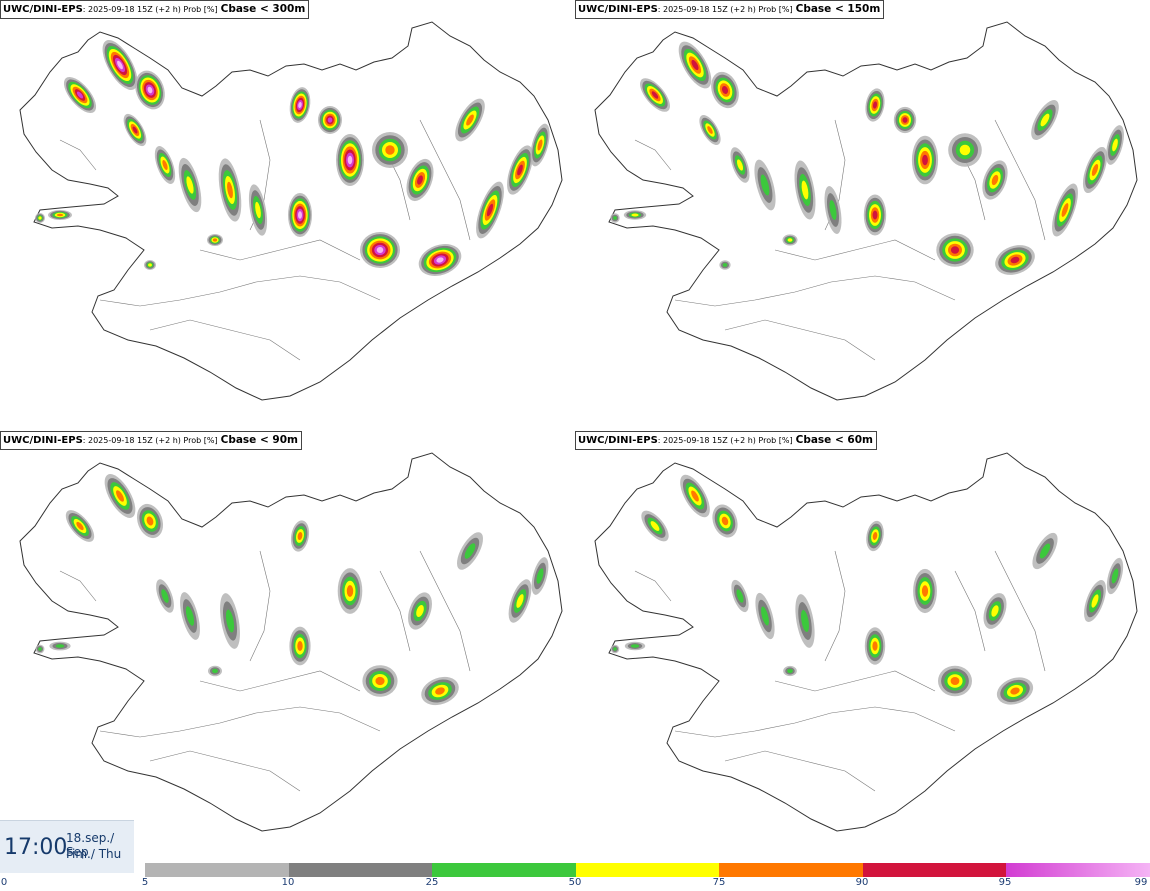 The height and width of the screenshot is (891, 1150). What do you see at coordinates (862, 882) in the screenshot?
I see `colorbar-tick: 90` at bounding box center [862, 882].